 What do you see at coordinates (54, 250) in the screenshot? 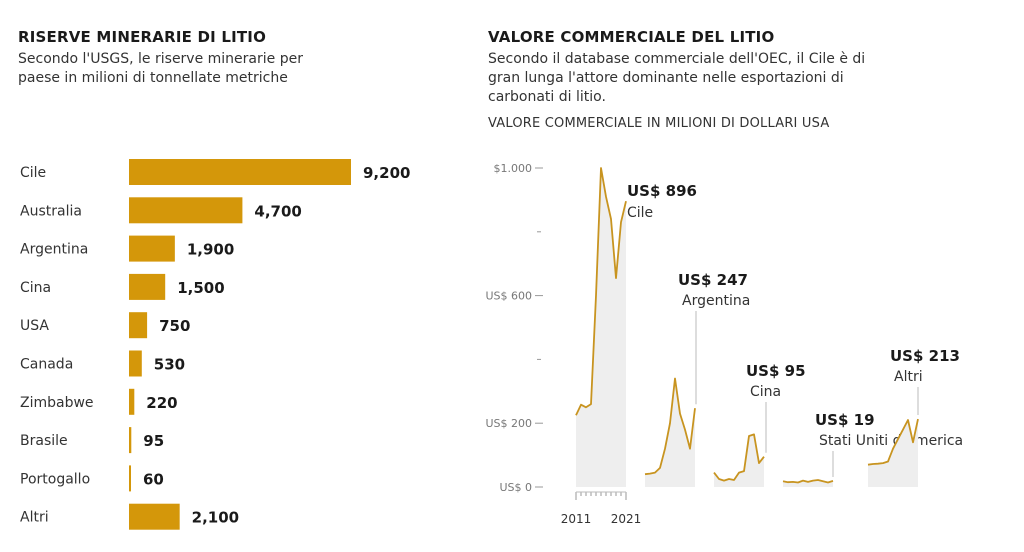
I see `bar-category-label: Argentina` at bounding box center [54, 250].